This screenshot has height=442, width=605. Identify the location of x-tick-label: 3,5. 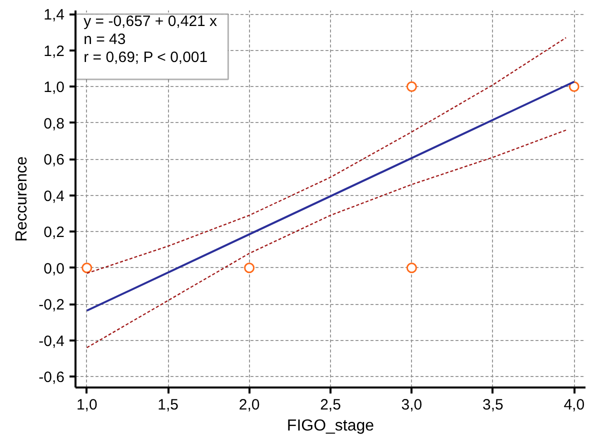
(493, 405).